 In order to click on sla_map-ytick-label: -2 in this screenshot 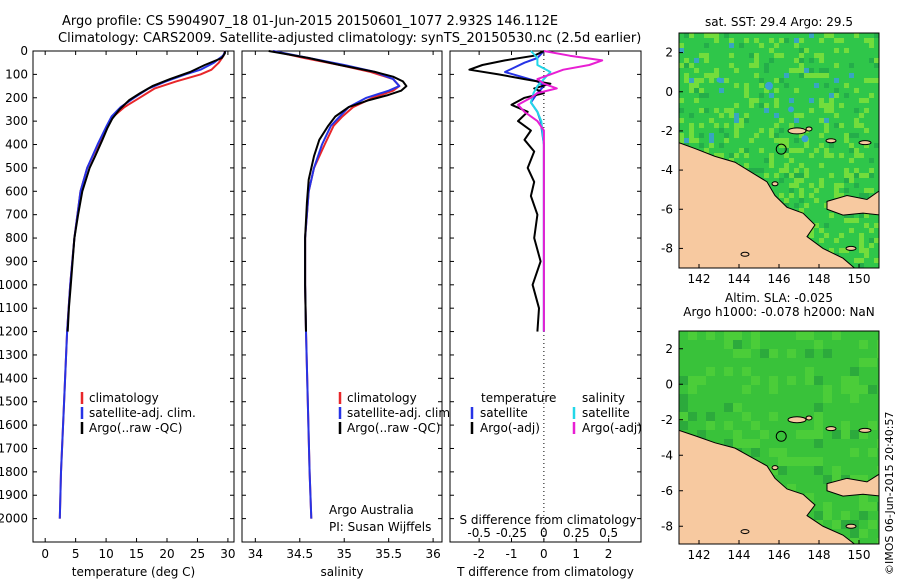, I will do `click(667, 420)`.